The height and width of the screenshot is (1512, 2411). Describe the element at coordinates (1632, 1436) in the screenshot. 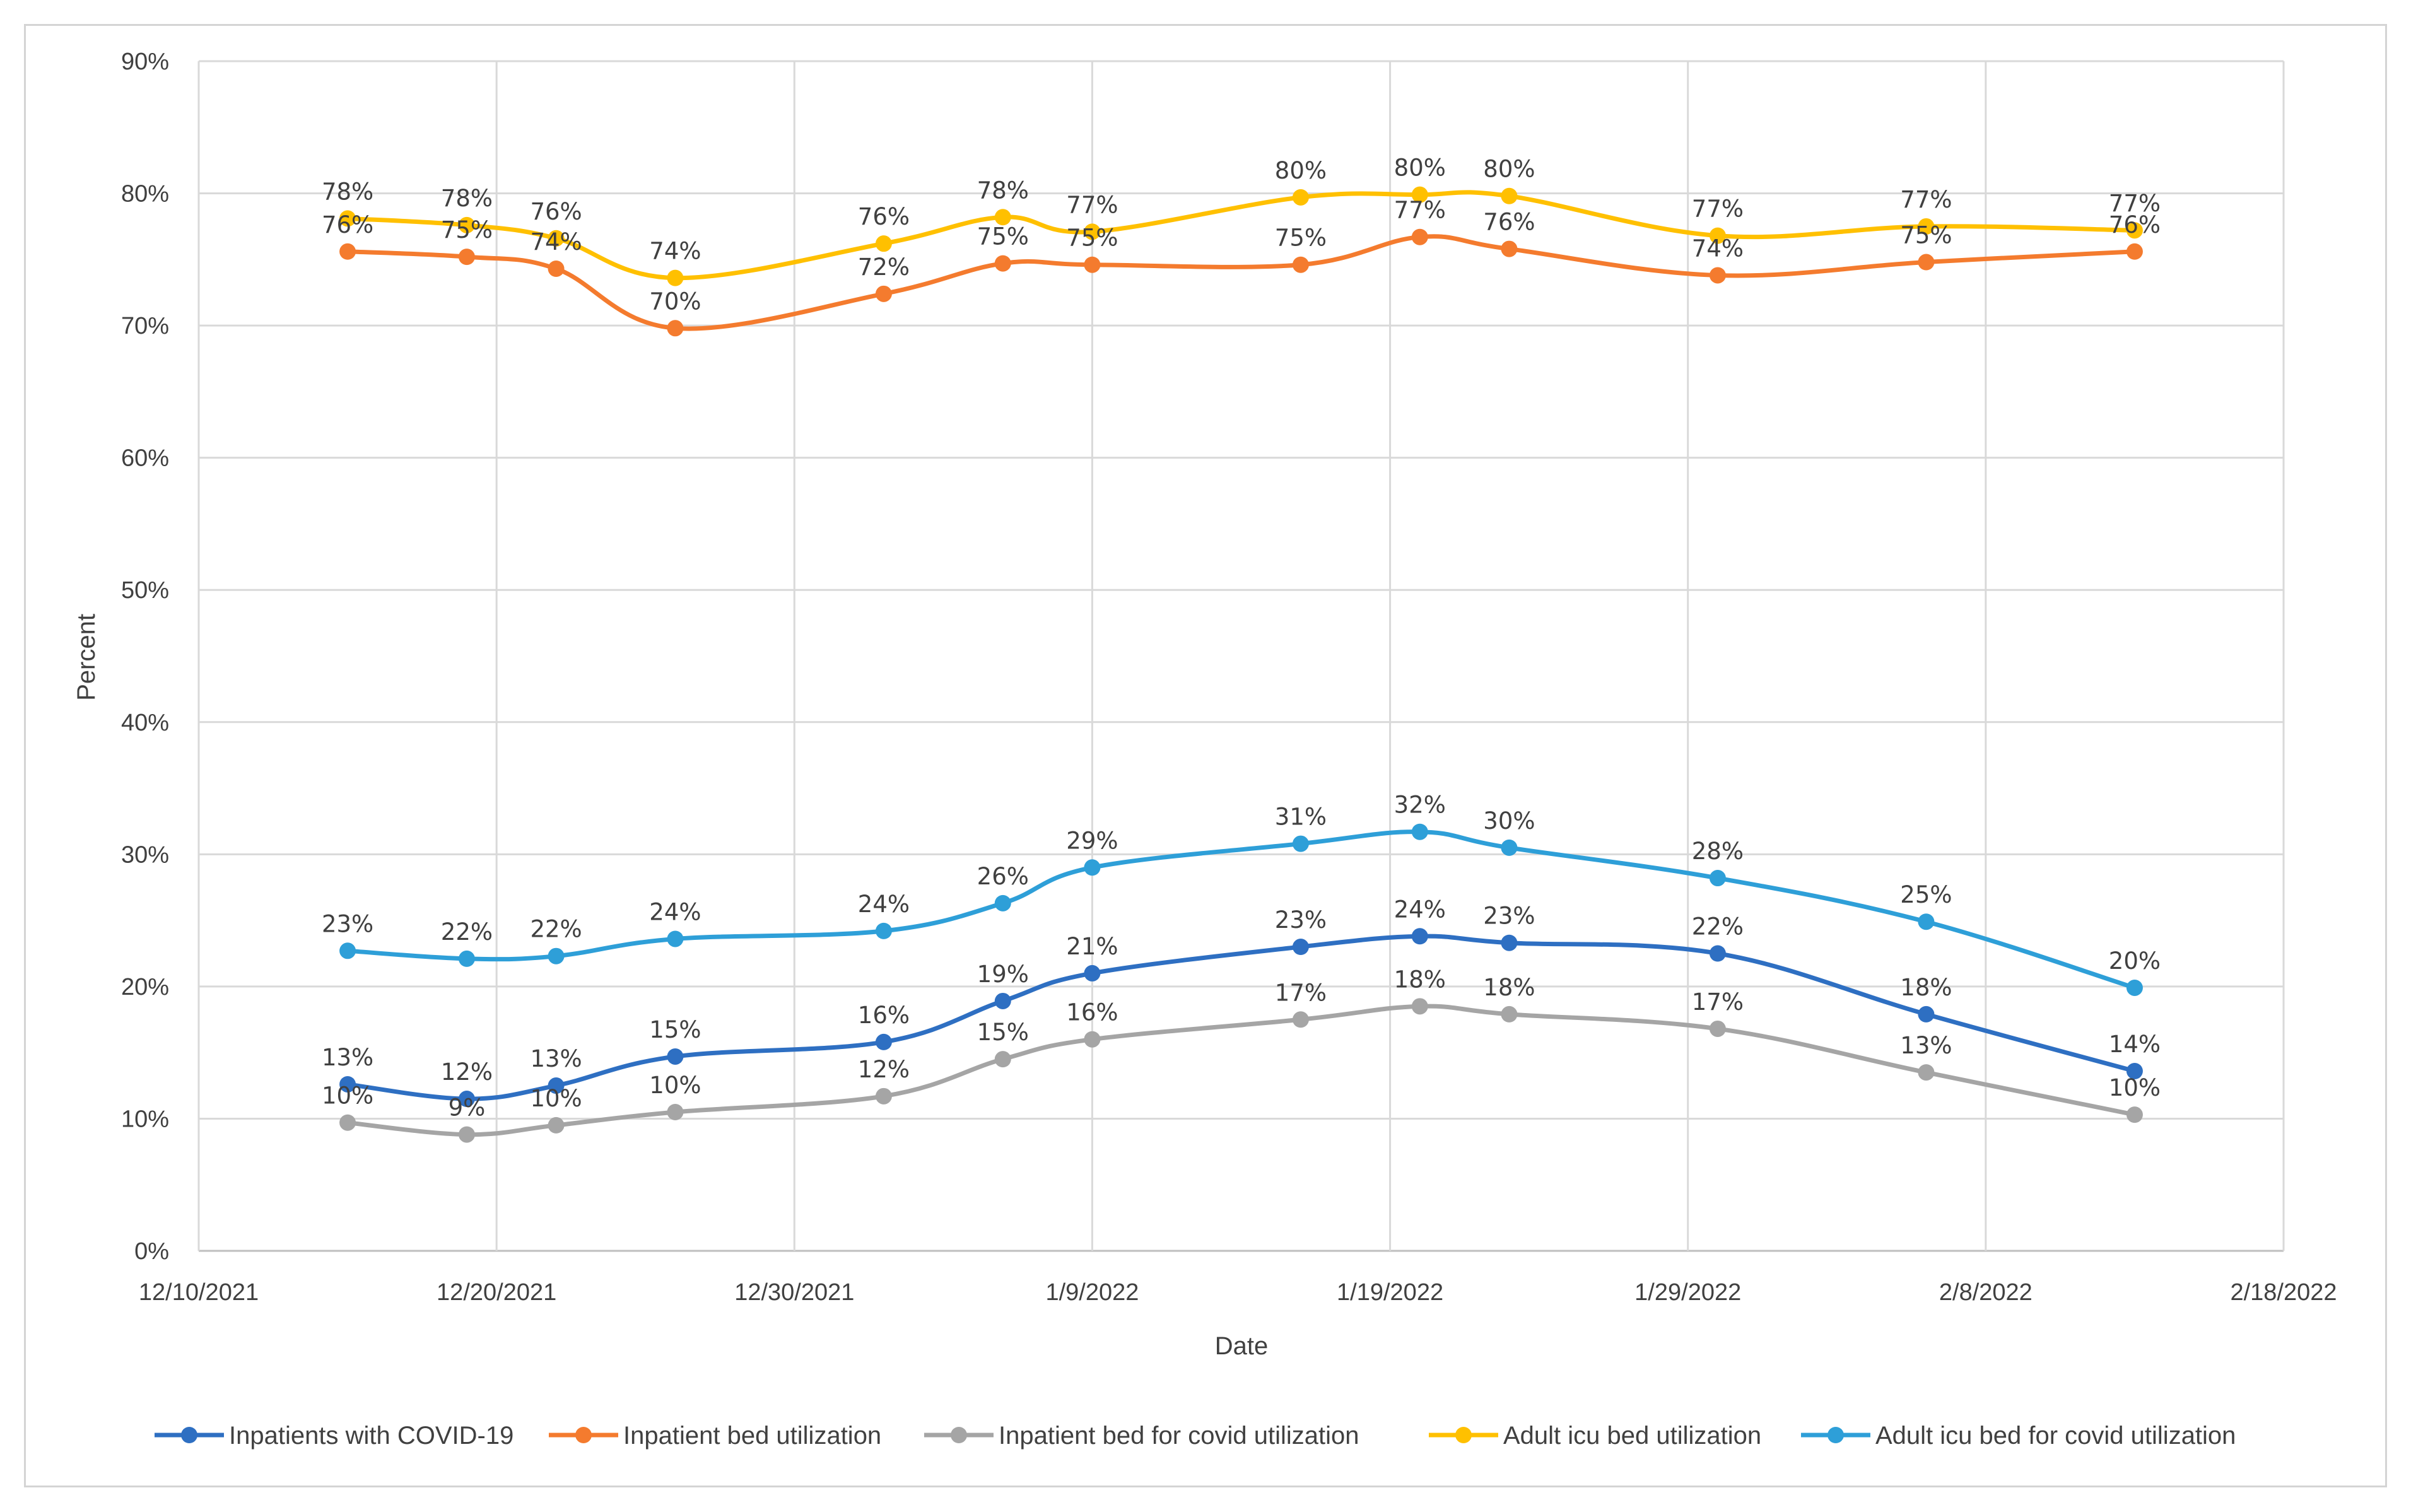

I see `legend-label: Adult icu bed utilization` at that location.